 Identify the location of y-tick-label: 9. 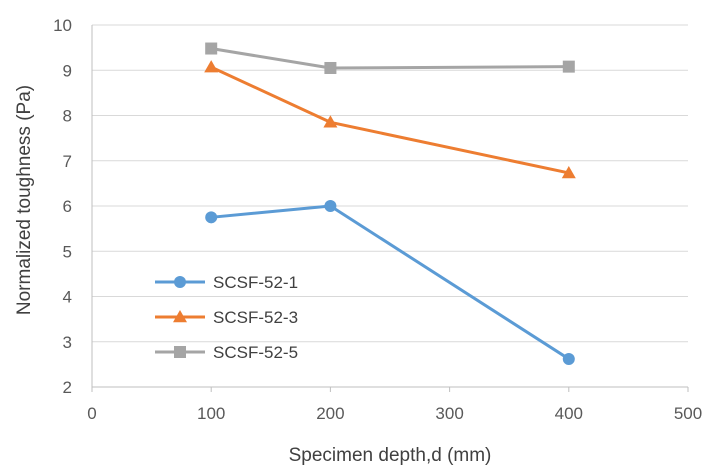
(67, 70).